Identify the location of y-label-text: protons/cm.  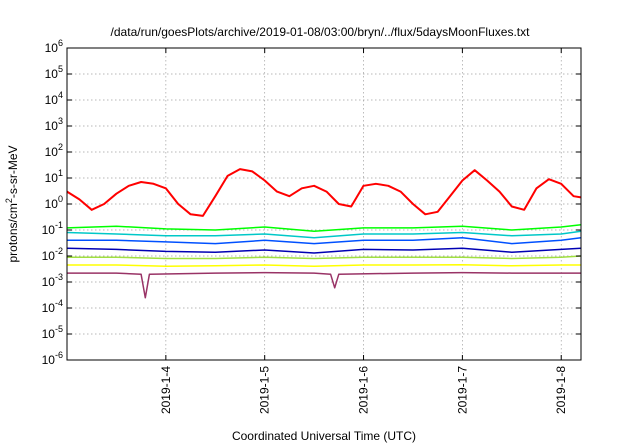
(13, 232).